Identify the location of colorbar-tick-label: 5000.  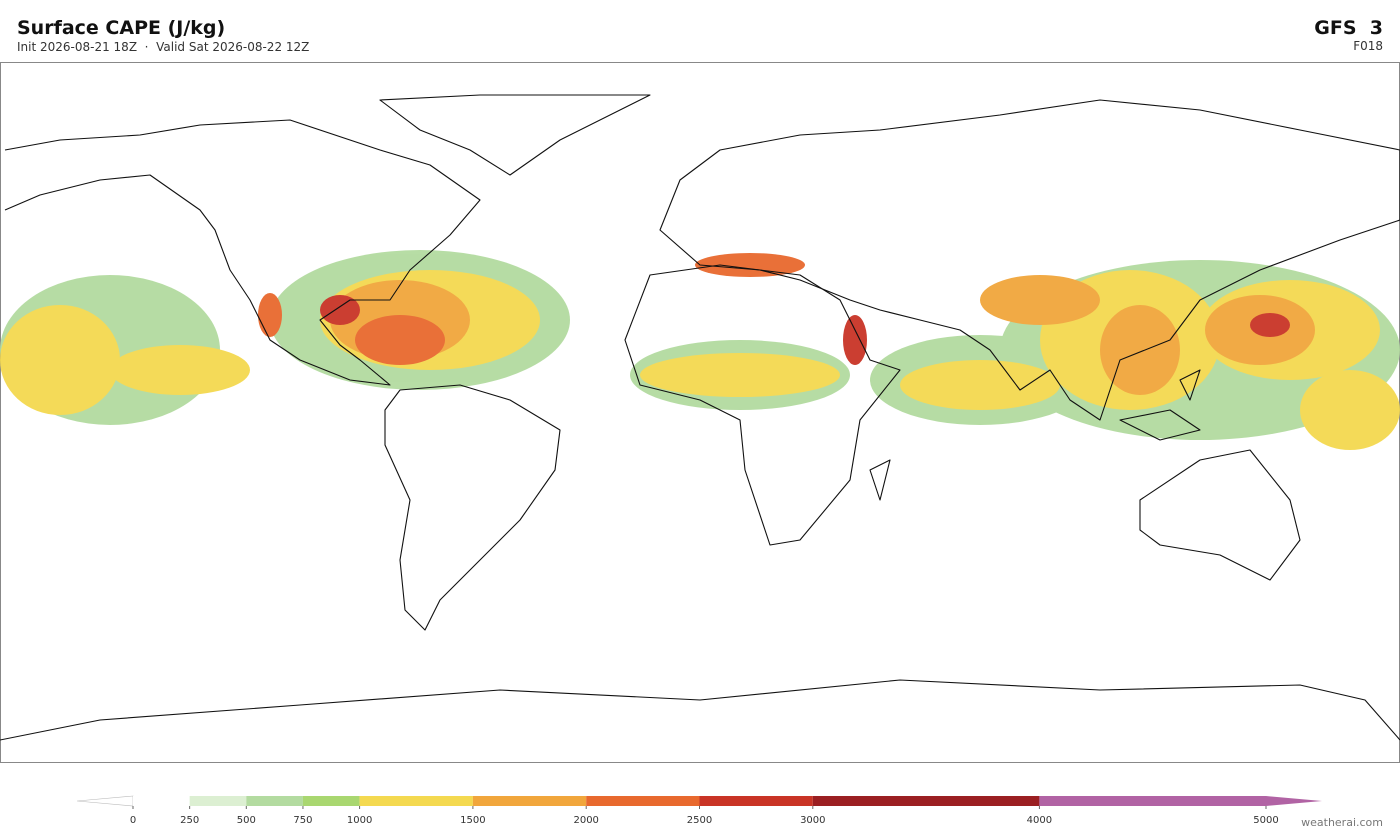
(1265, 820).